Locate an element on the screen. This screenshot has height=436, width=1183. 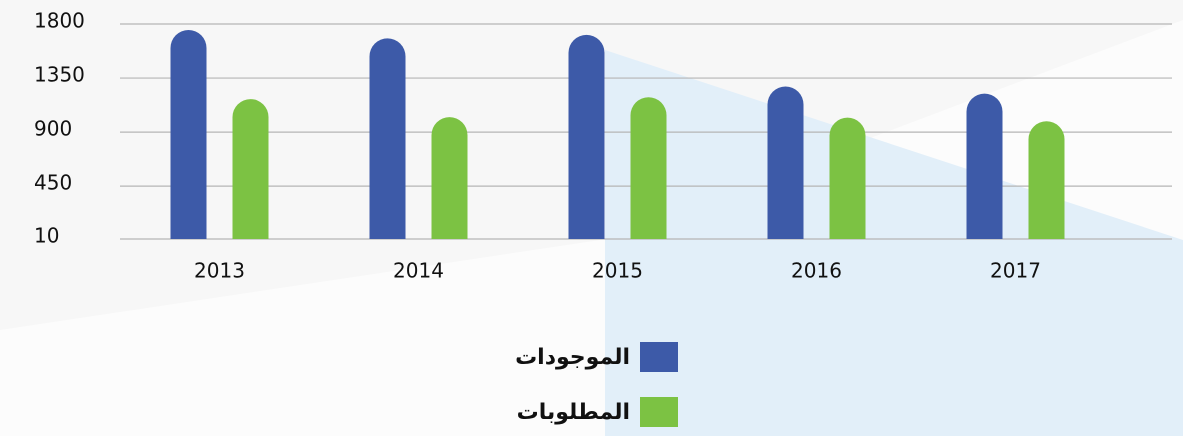
x-tick-label: 2013 is located at coordinates (219, 271).